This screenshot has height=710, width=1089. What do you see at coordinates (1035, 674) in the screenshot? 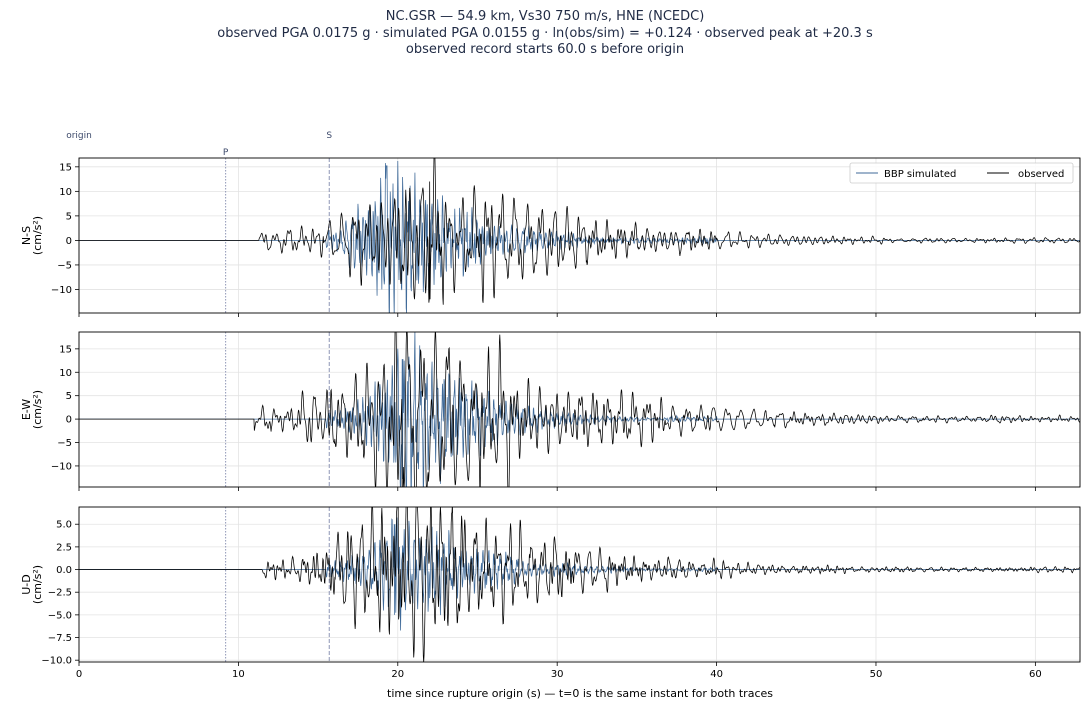
I see `x-tick-label: 60` at bounding box center [1035, 674].